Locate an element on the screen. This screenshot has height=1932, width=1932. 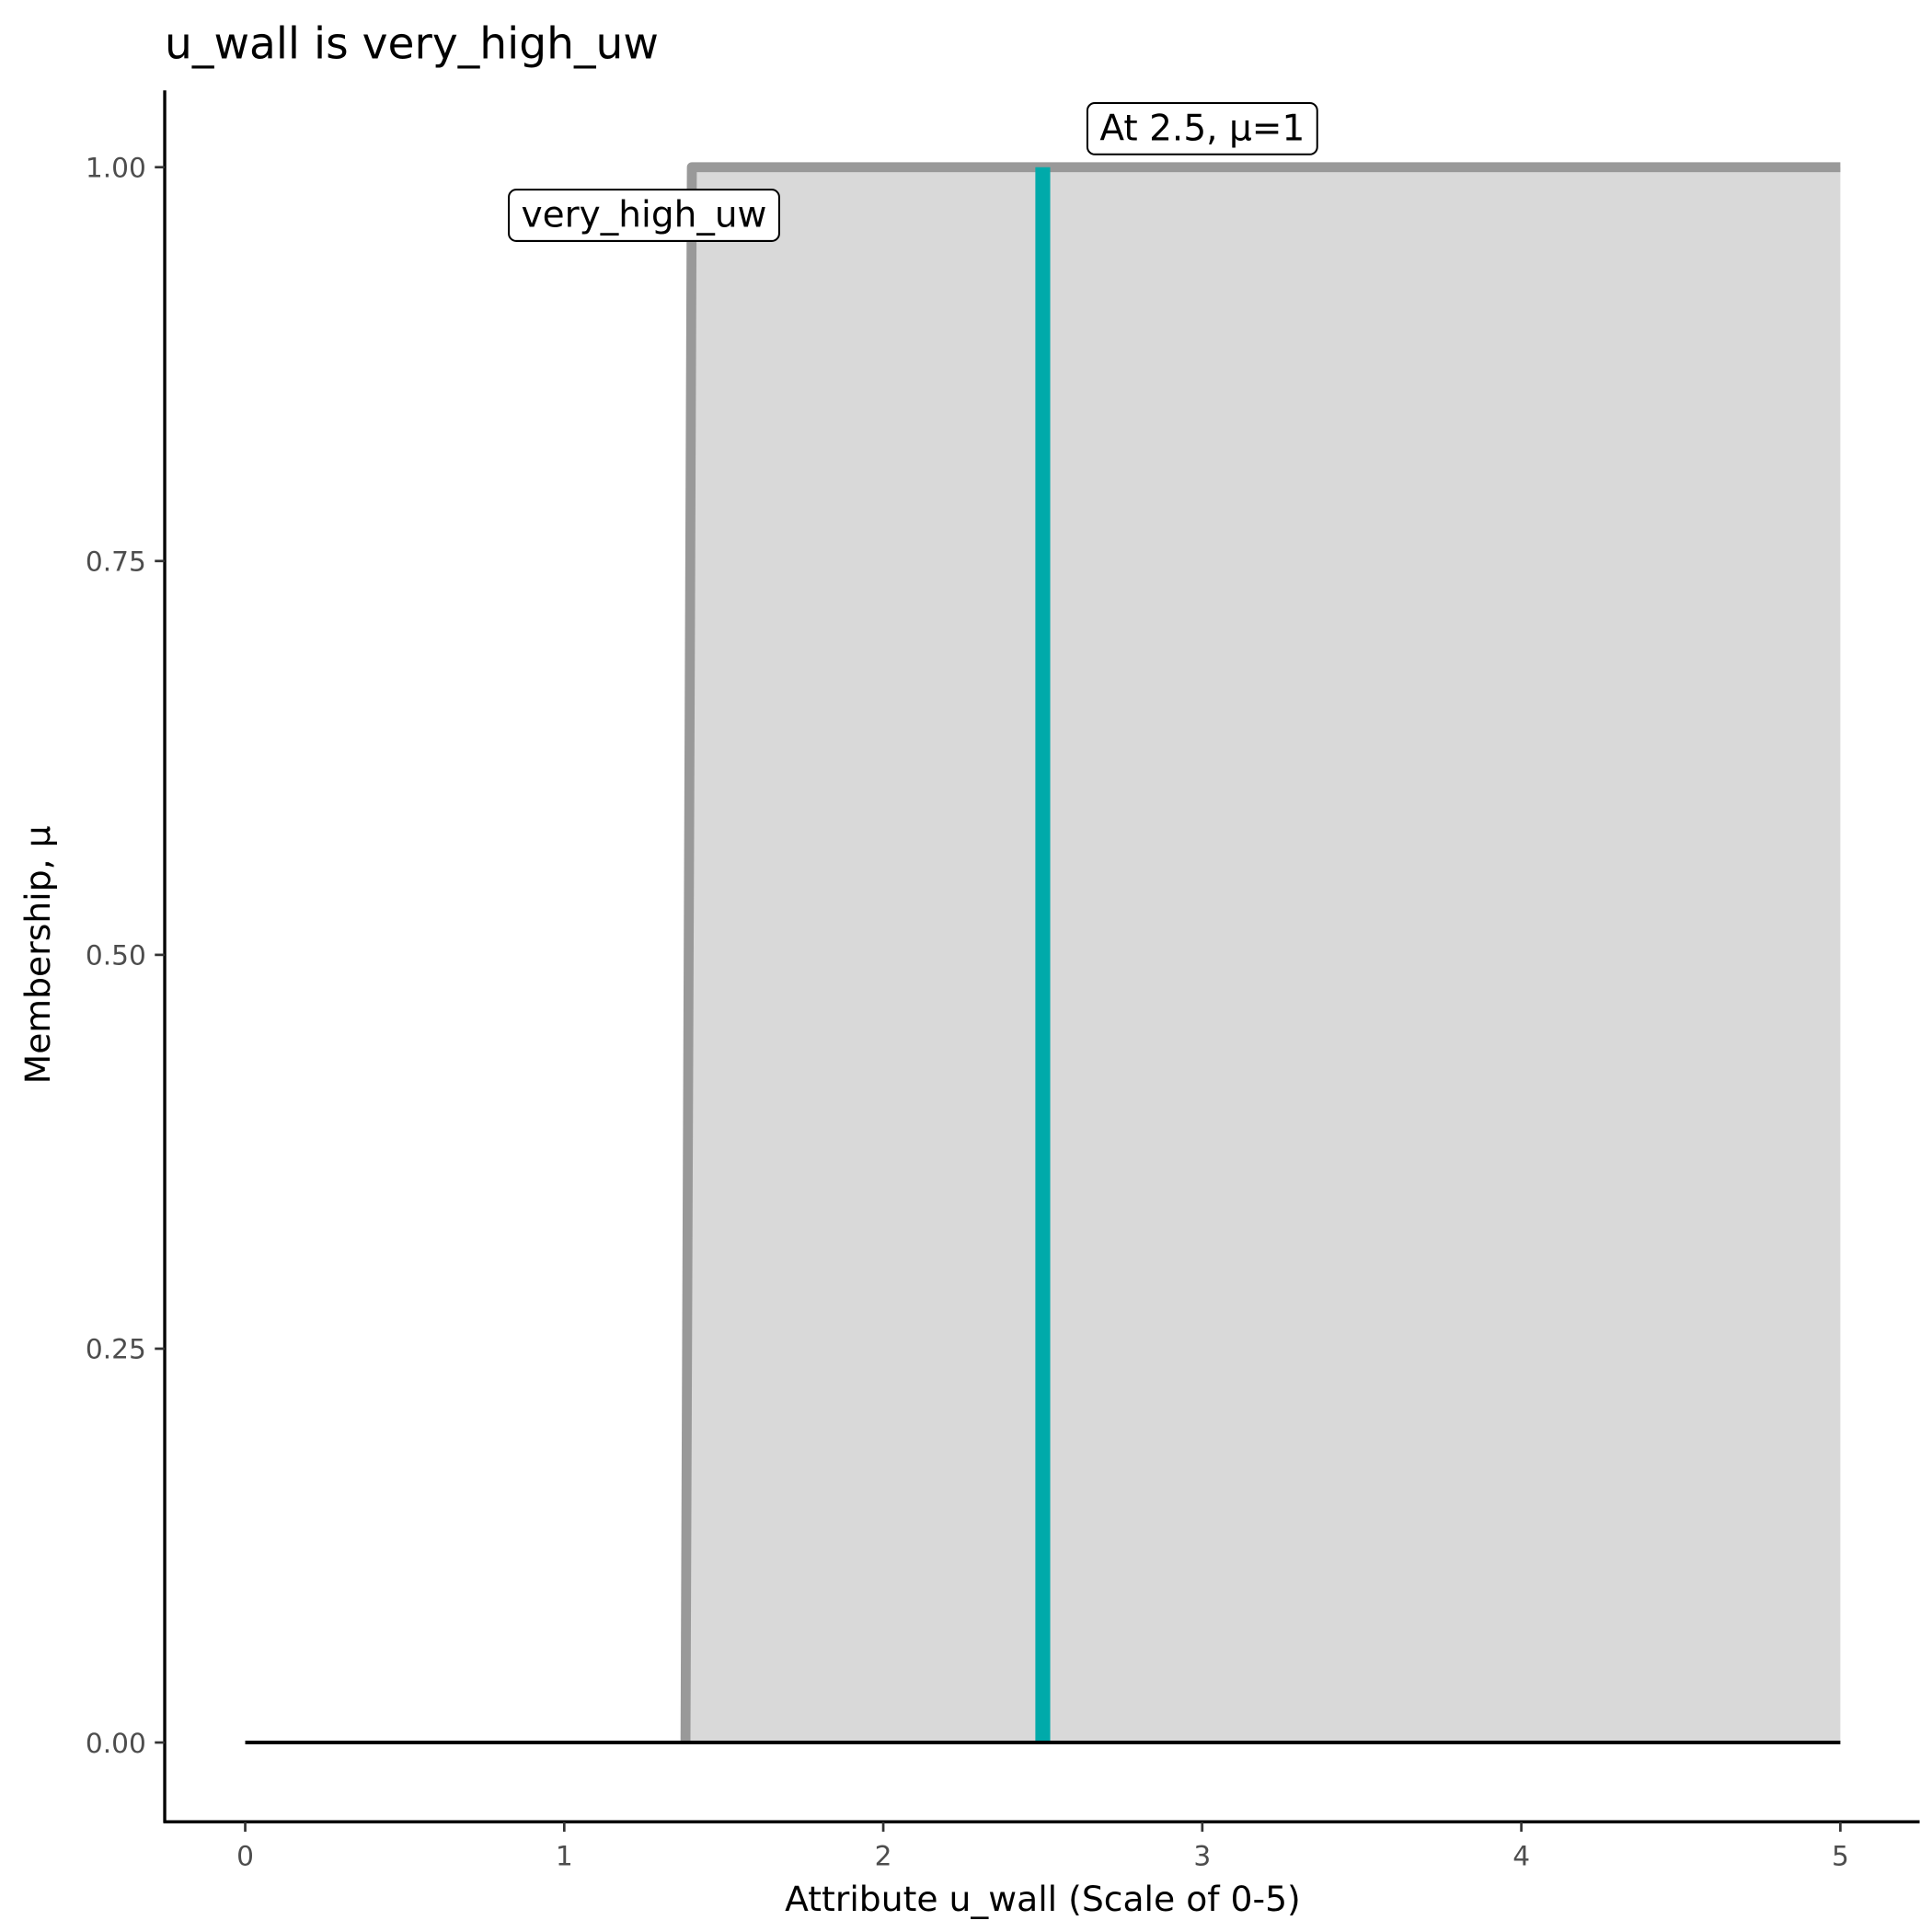
y-tick-label: 1.00 is located at coordinates (116, 168).